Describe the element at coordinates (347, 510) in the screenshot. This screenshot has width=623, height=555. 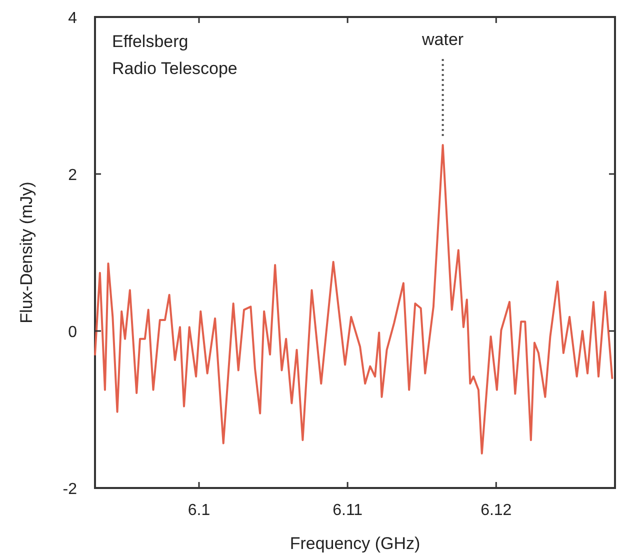
I see `x-tick-label: 6.11` at that location.